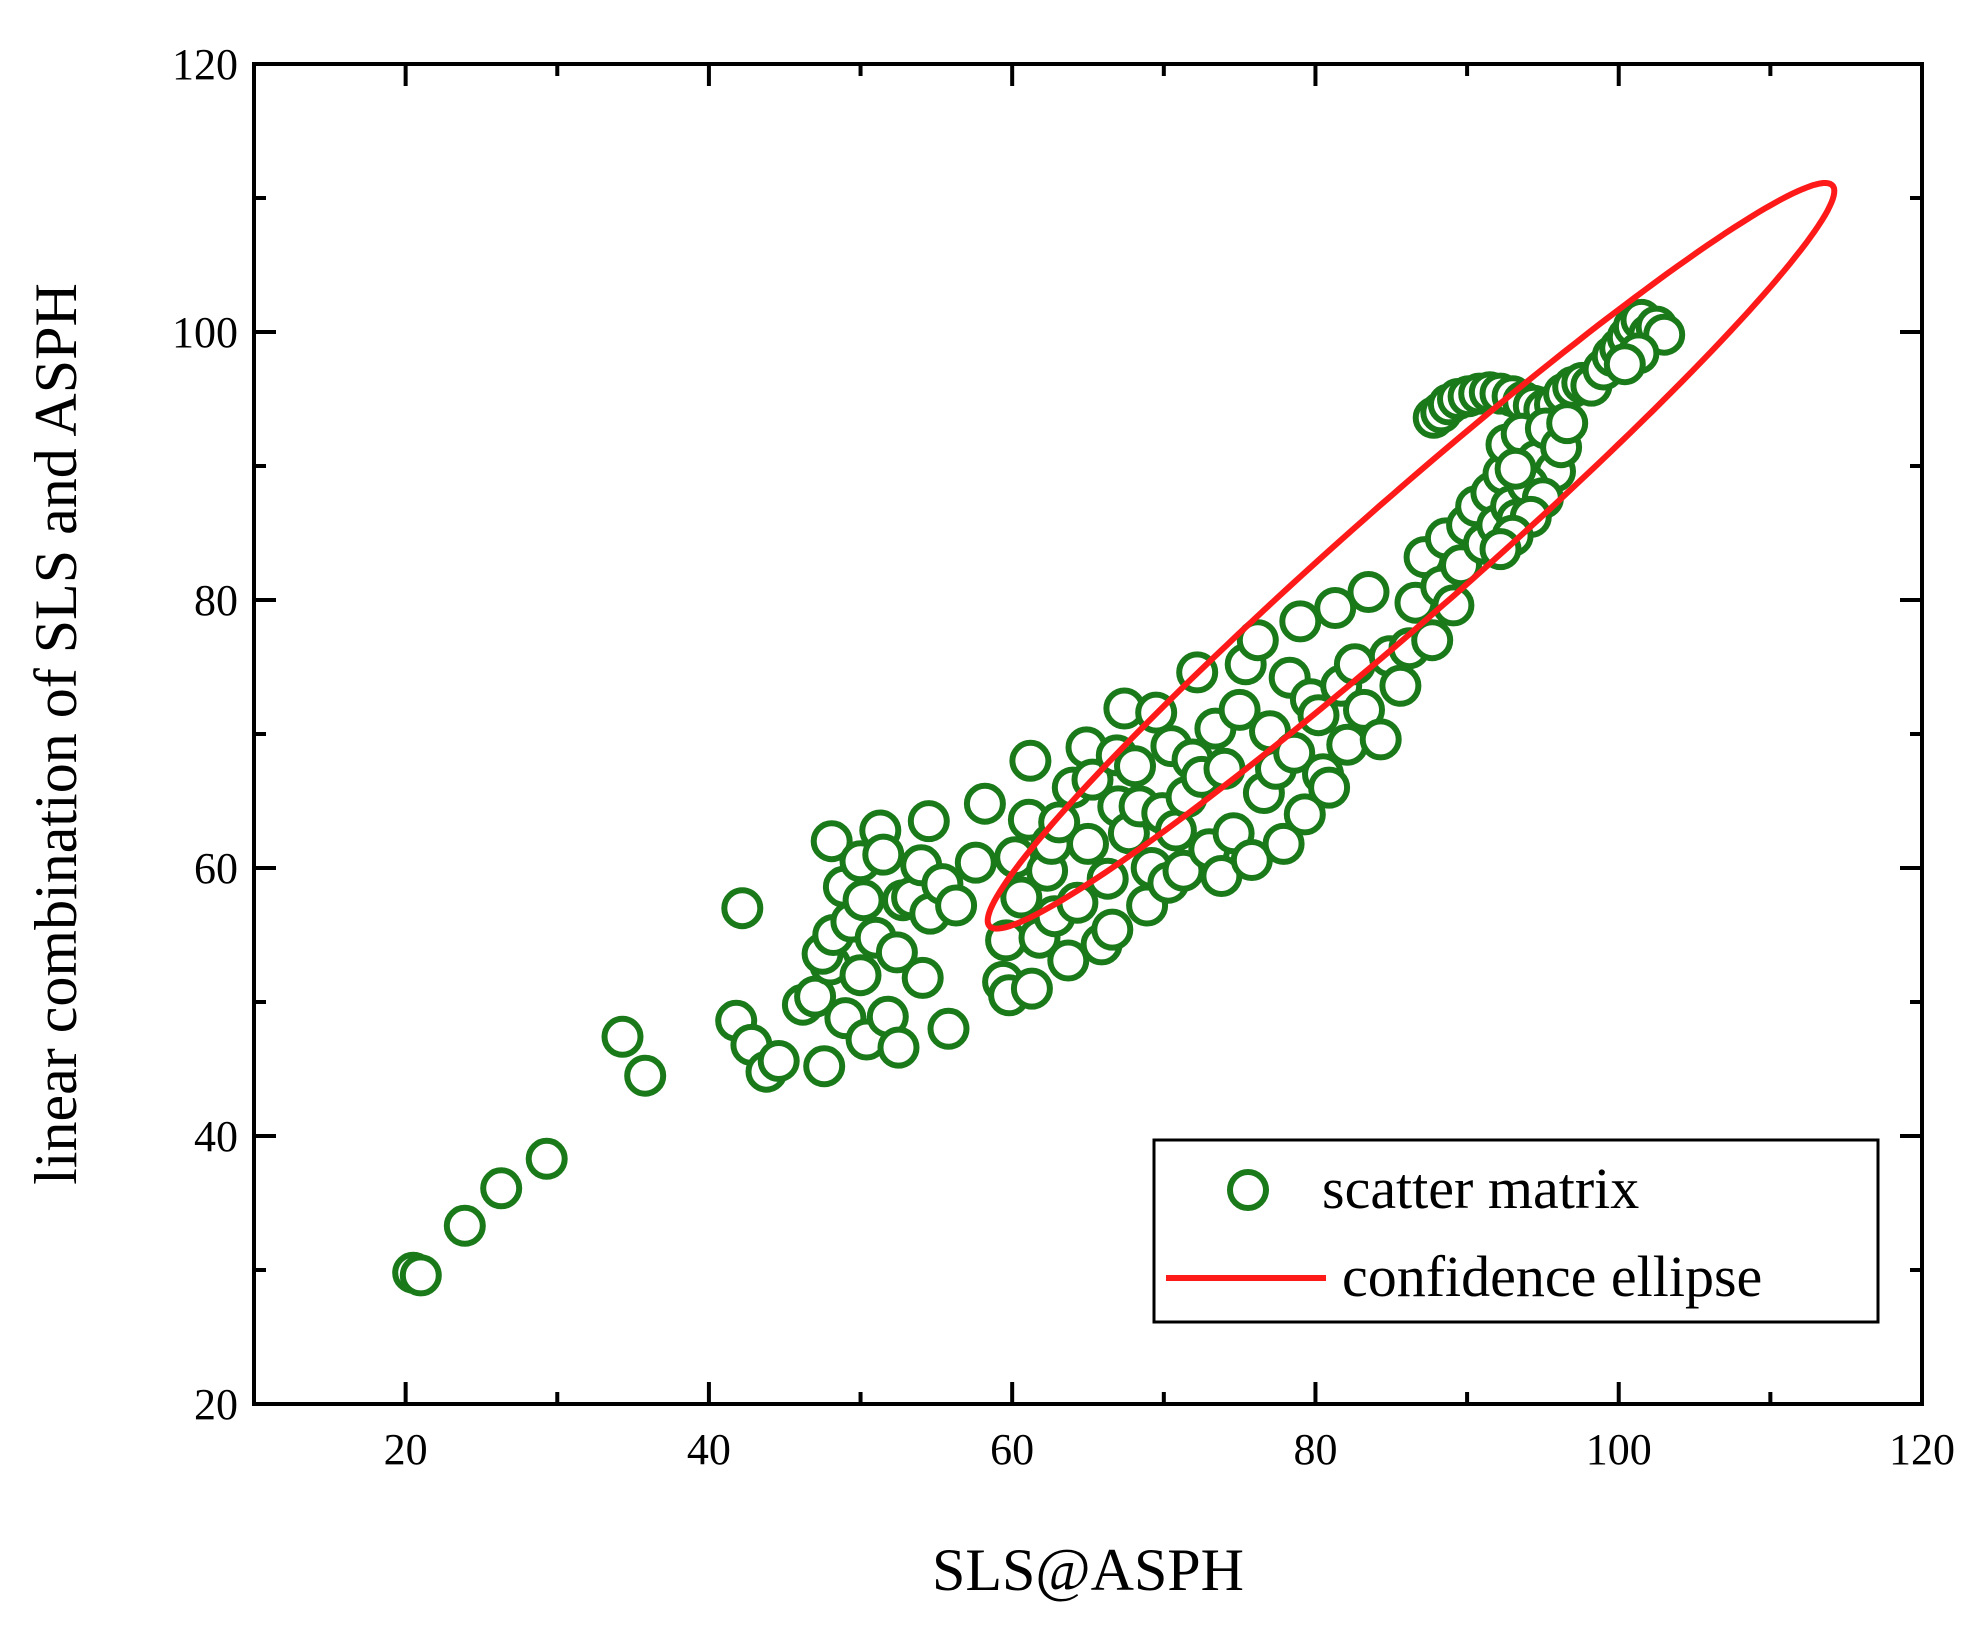 Image resolution: width=1974 pixels, height=1628 pixels. Describe the element at coordinates (1248, 1190) in the screenshot. I see `legend-scatter-marker` at that location.